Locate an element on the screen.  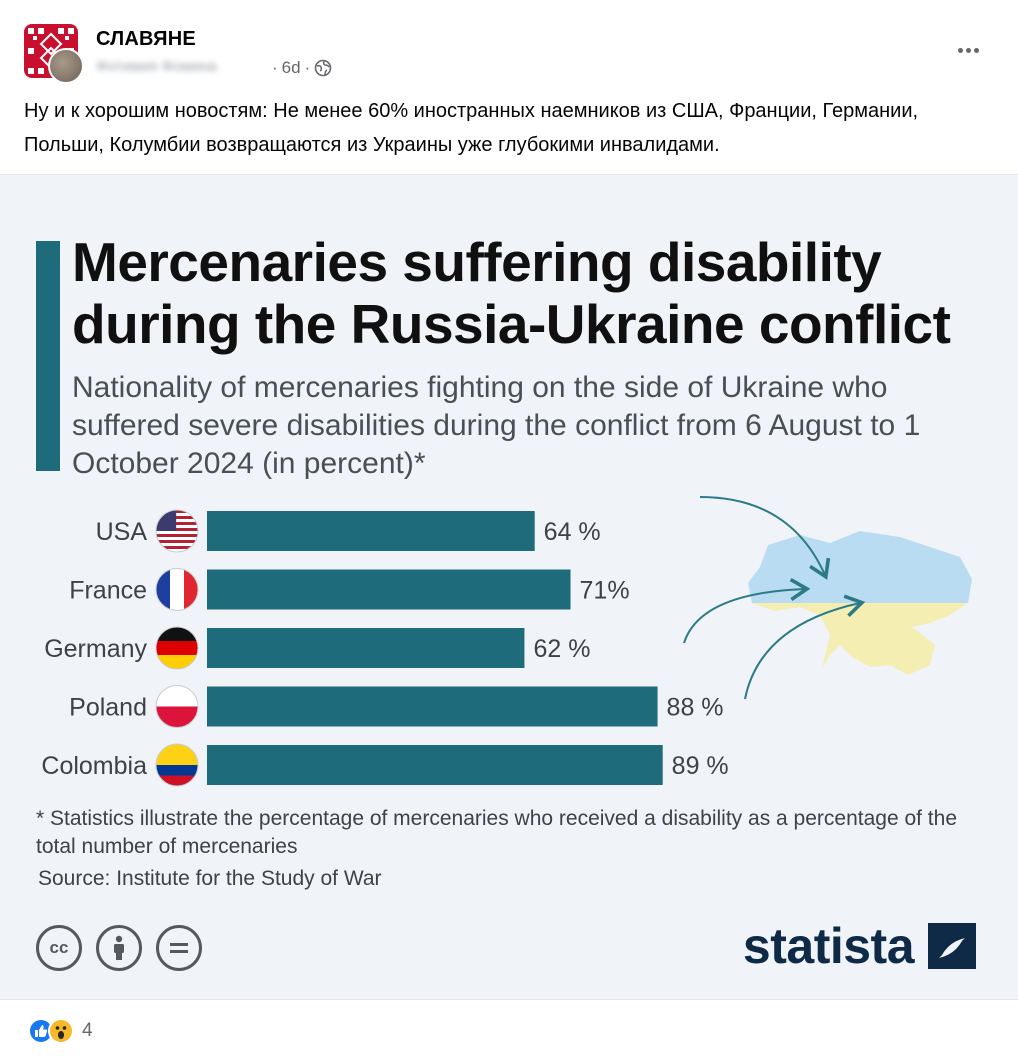
bar-row-poland: Poland 88 % is located at coordinates (396, 706).